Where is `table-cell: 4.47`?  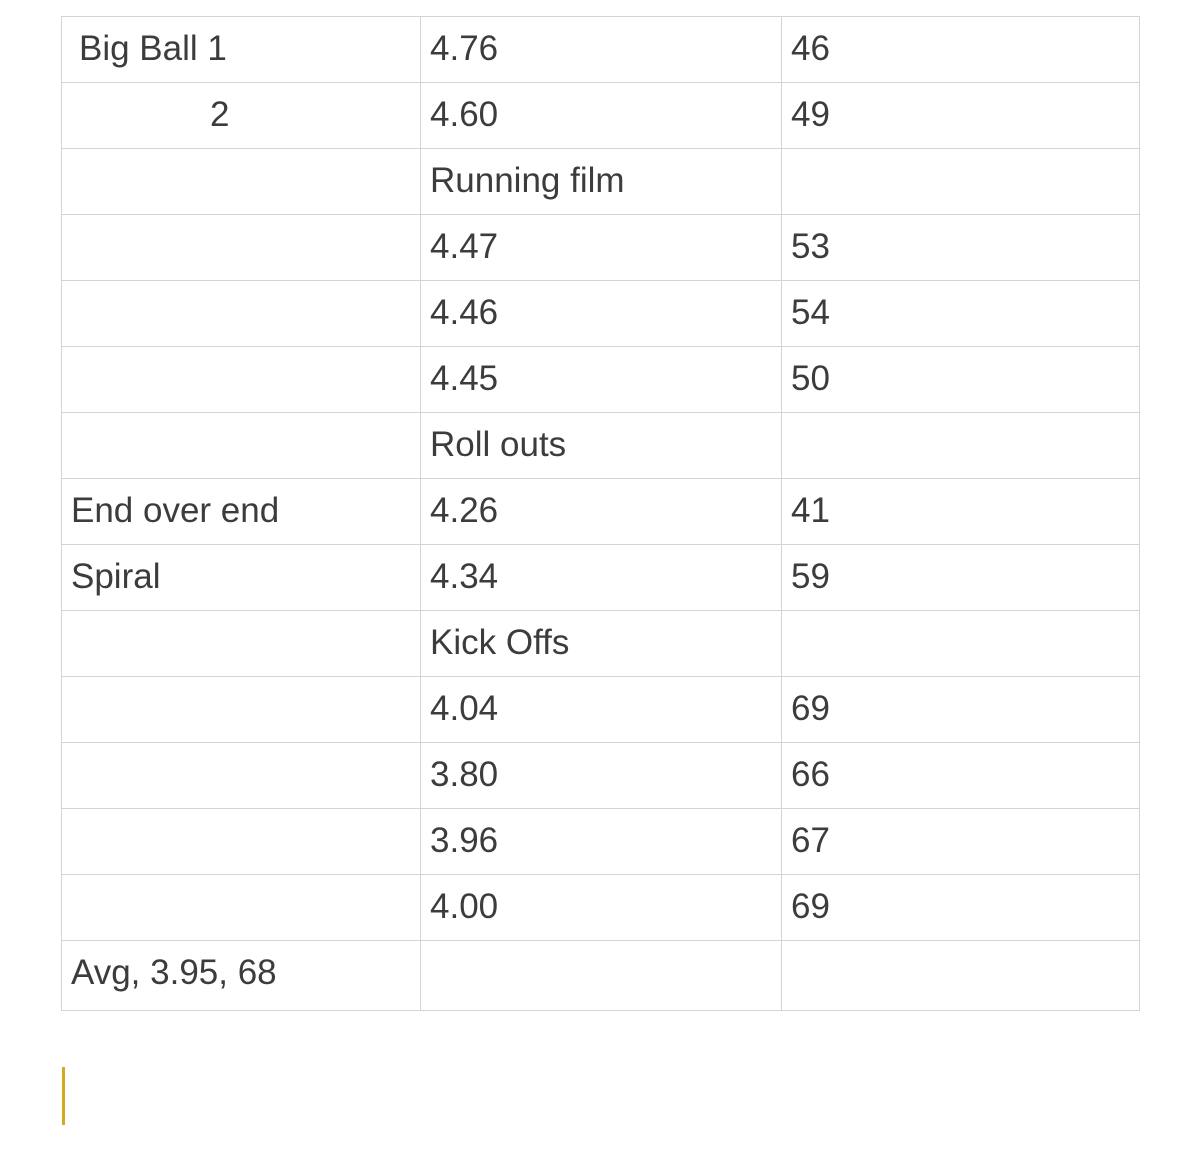 table-cell: 4.47 is located at coordinates (601, 247).